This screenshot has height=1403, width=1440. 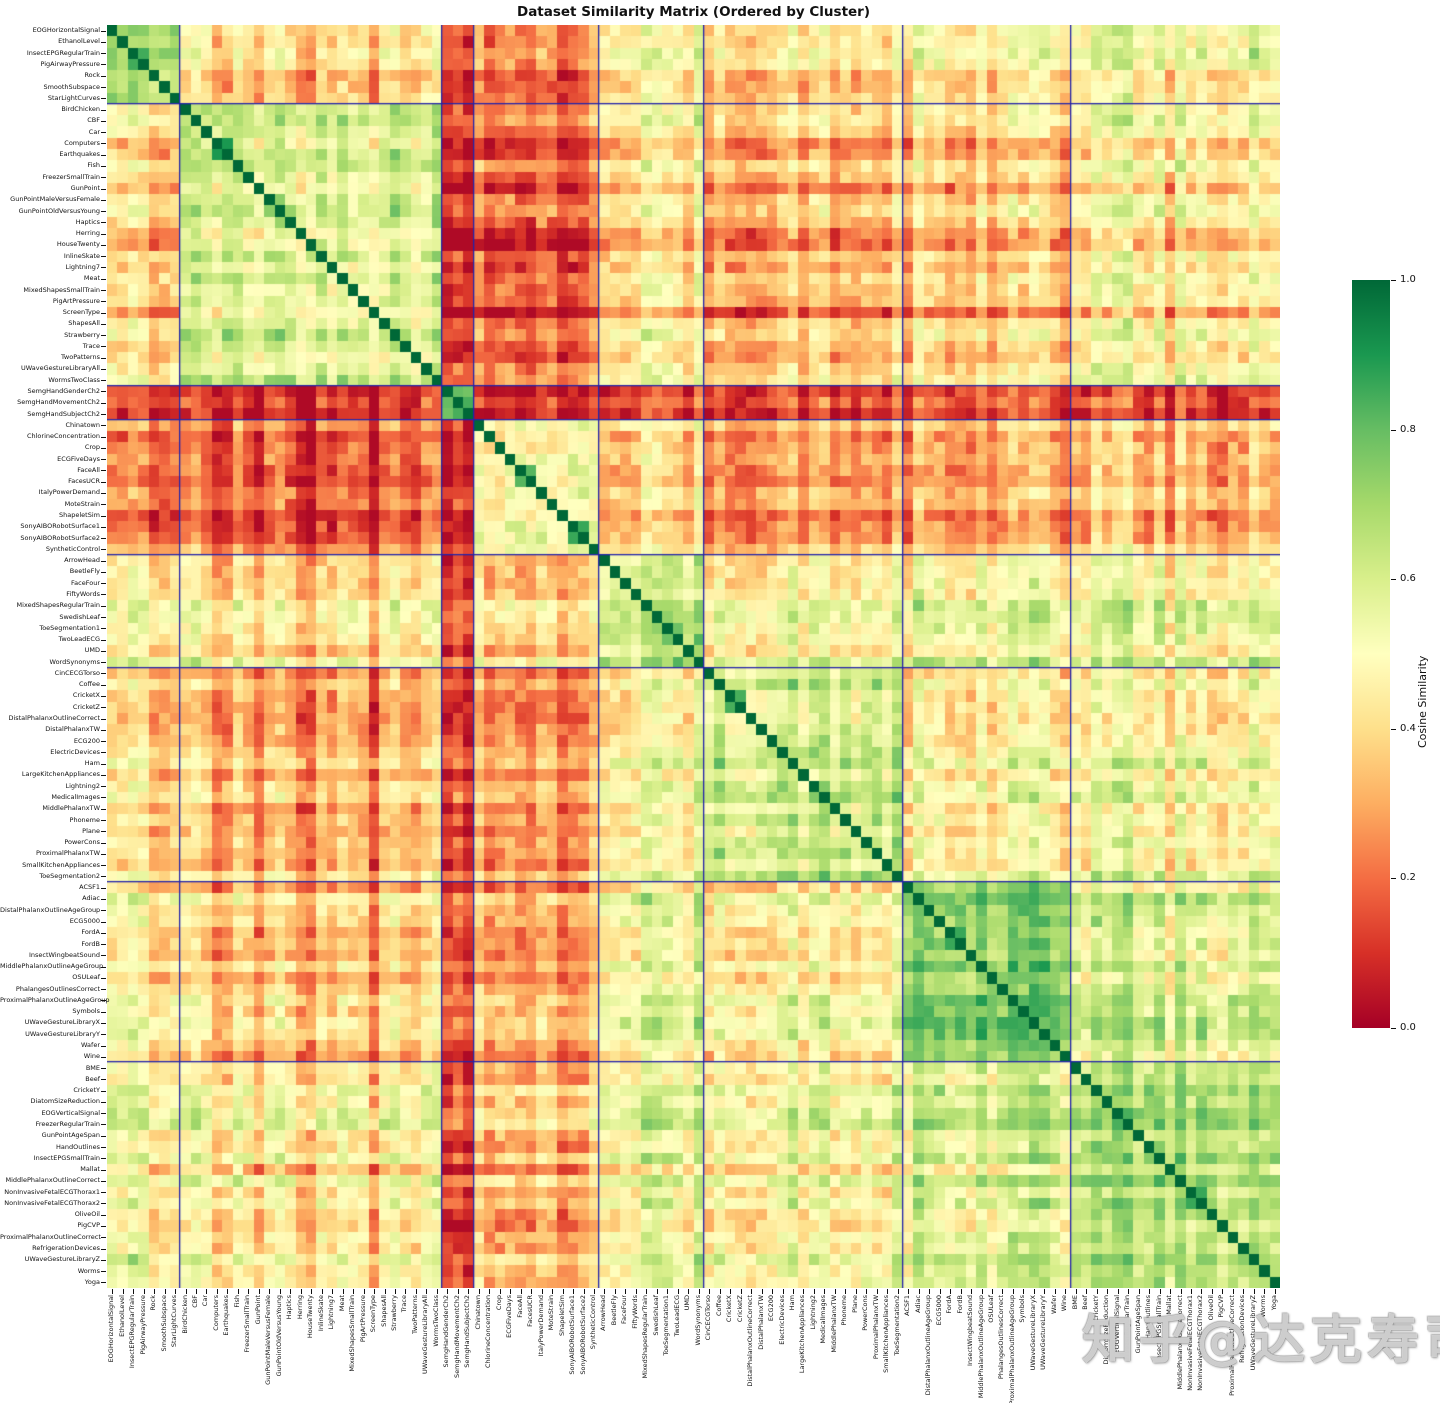 What do you see at coordinates (60, 537) in the screenshot?
I see `y-tick-label: SonyAIBORobotSurface2` at bounding box center [60, 537].